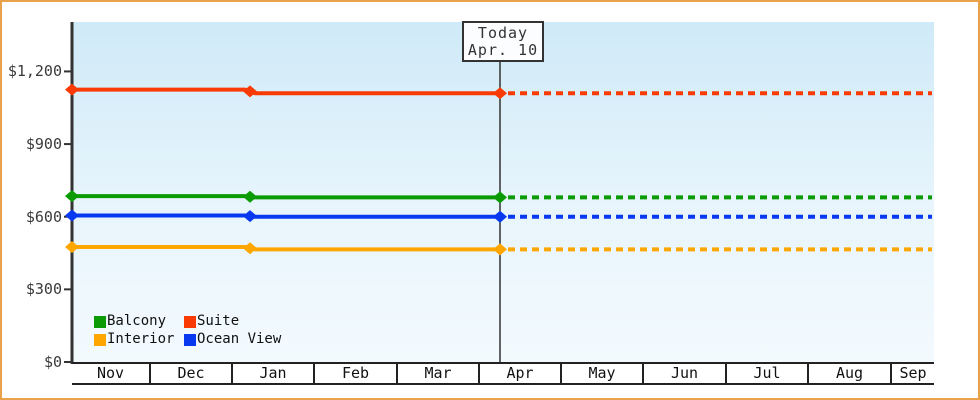 This screenshot has width=980, height=400. I want to click on series-line-suite, so click(286, 91).